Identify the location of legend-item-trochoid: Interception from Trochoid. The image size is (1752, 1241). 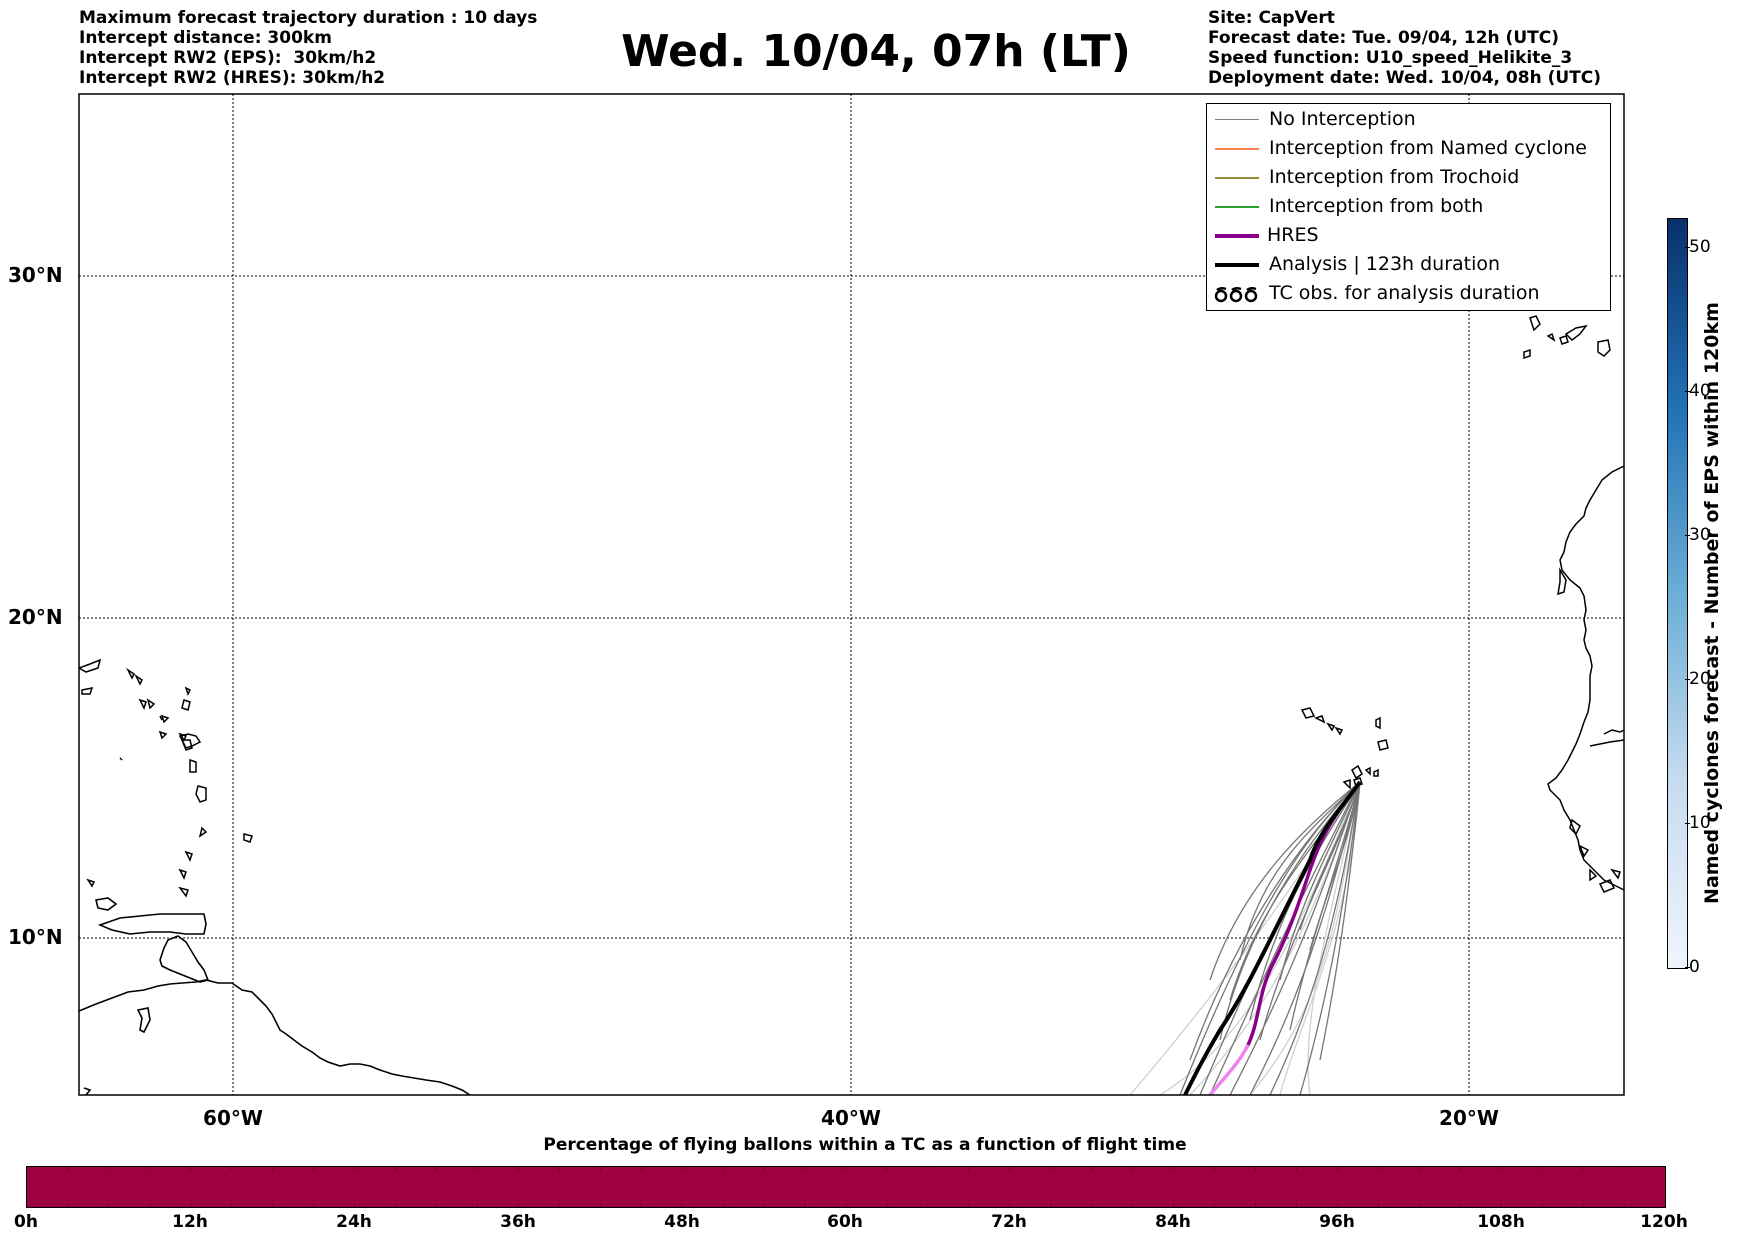
(1408, 178).